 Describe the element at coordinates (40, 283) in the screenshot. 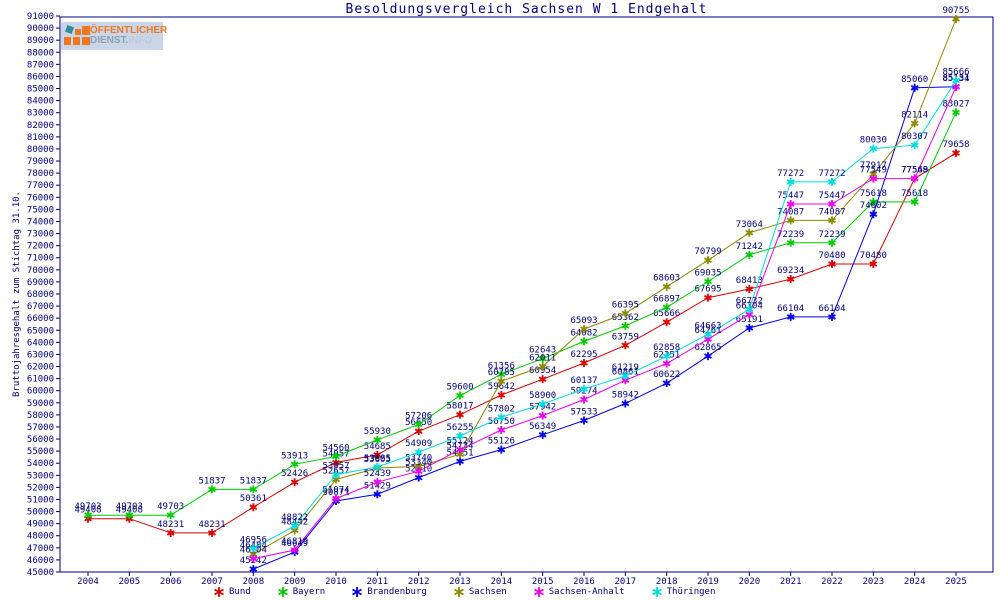

I see `y-tick-label: 69000` at that location.